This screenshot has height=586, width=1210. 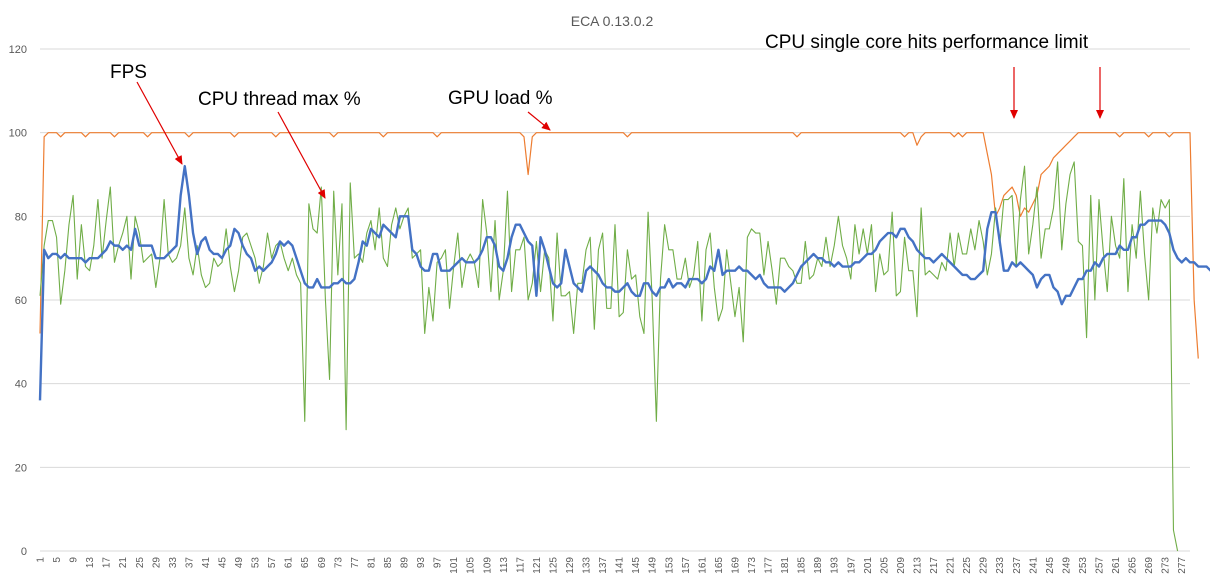 What do you see at coordinates (539, 121) in the screenshot?
I see `annotation-gpu-load-arrow` at bounding box center [539, 121].